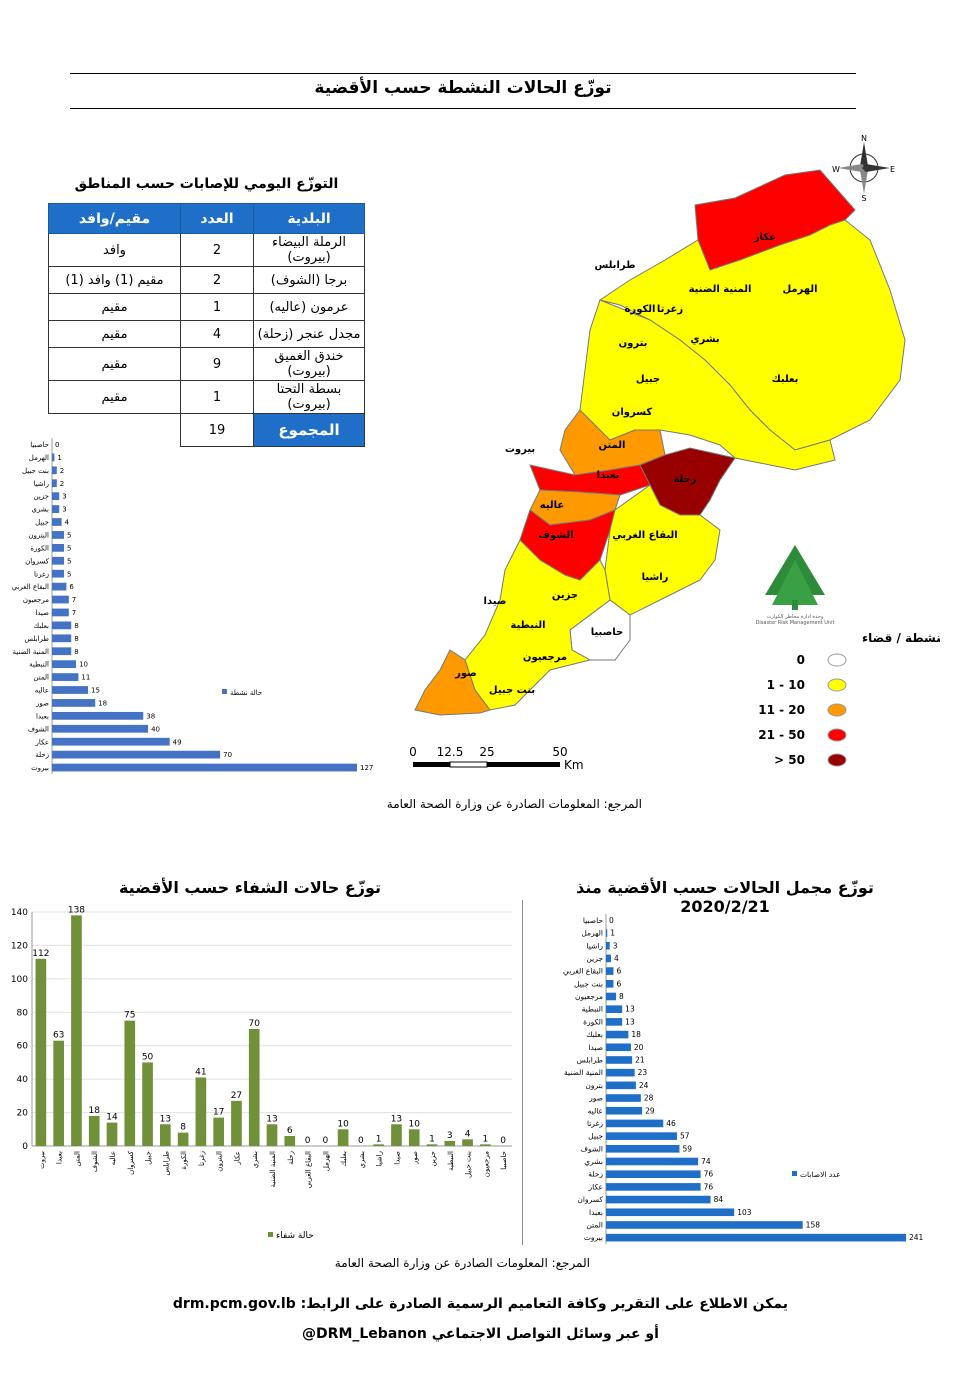  What do you see at coordinates (250, 887) in the screenshot?
I see `recovered-title: توزّع حالات الشفاء حسب الأقضية` at bounding box center [250, 887].